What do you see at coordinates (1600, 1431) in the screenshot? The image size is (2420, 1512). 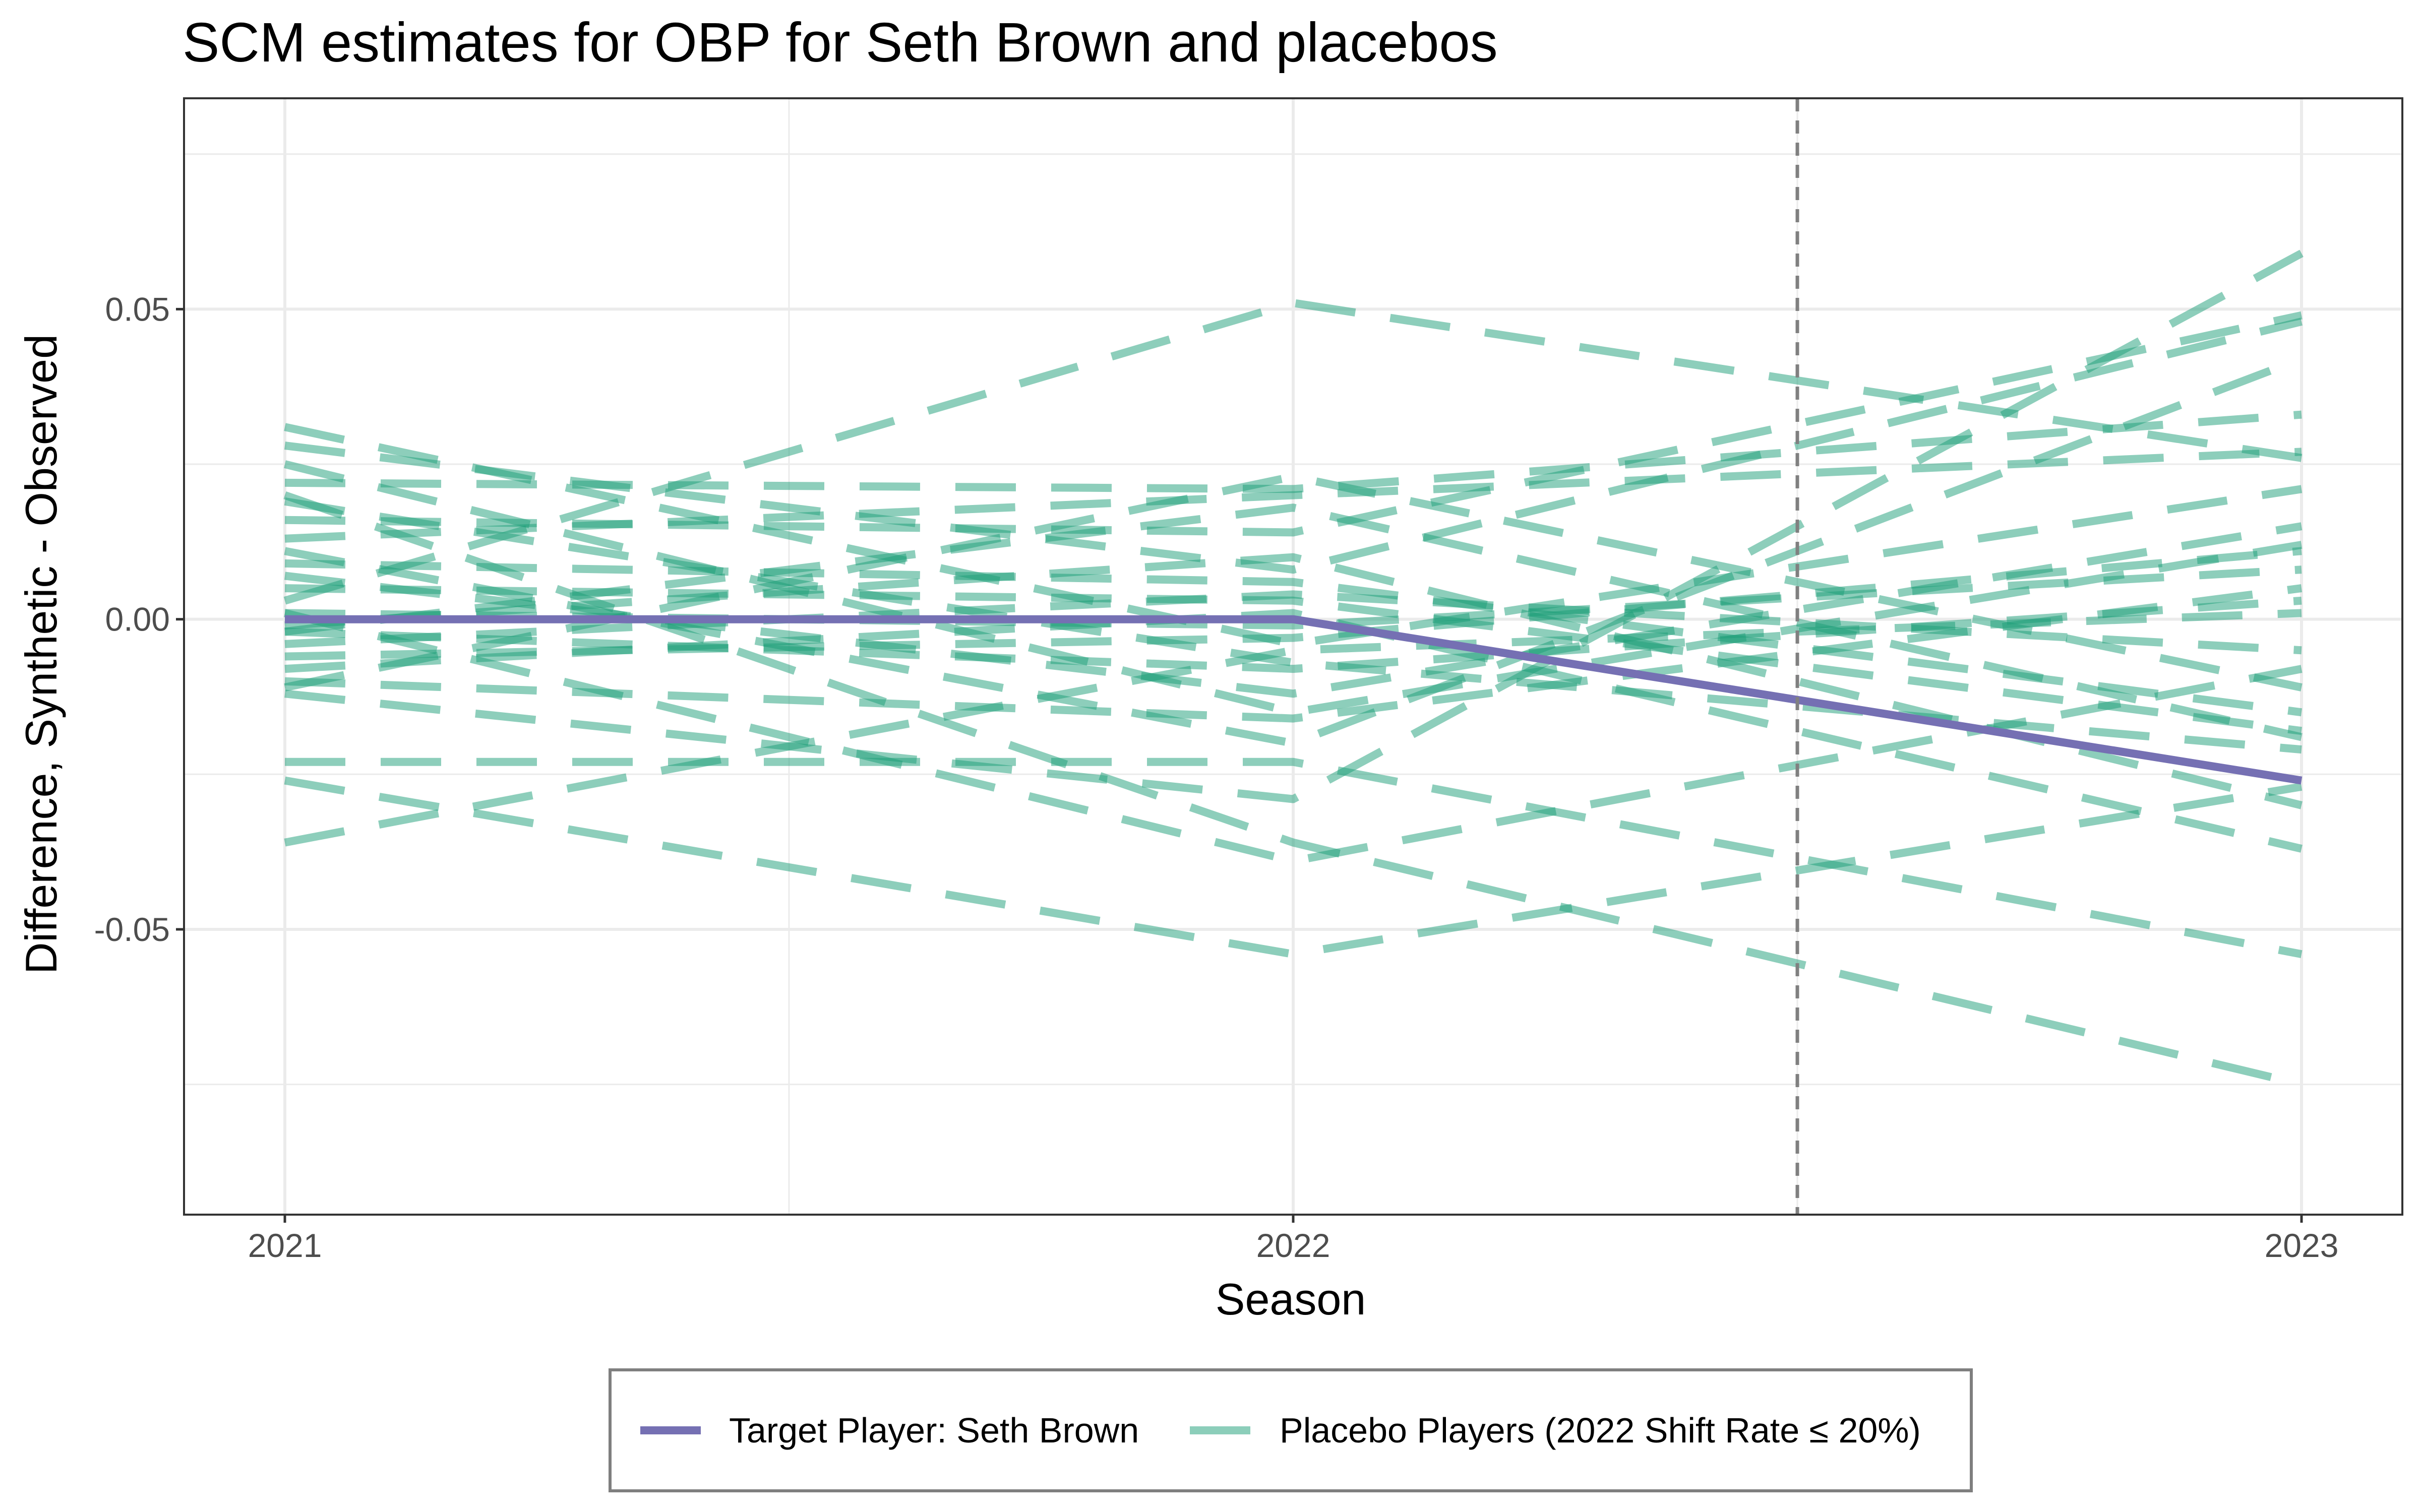 I see `legend-label-placebo: Placebo Players (2022 Shift Rate ≤ 20%)` at bounding box center [1600, 1431].